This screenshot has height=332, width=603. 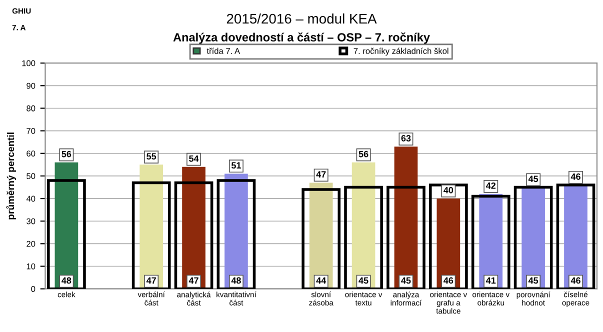 What do you see at coordinates (31, 221) in the screenshot?
I see `y-tick-label: 30` at bounding box center [31, 221].